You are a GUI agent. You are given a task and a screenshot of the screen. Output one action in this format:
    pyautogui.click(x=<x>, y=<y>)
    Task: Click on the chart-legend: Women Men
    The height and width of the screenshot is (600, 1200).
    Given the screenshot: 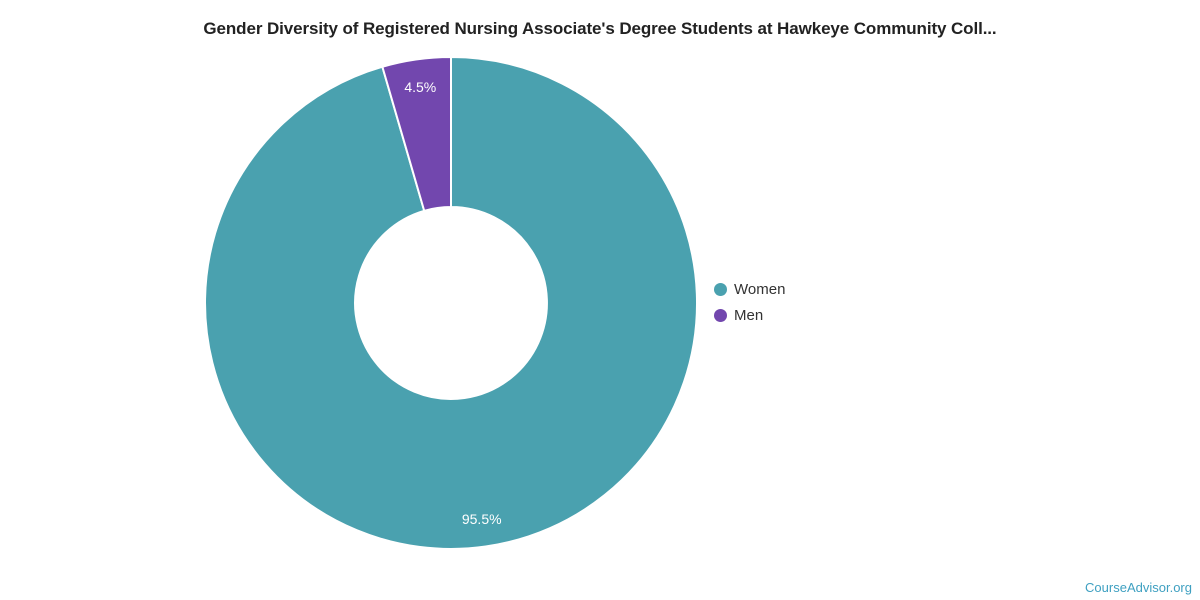 What is the action you would take?
    pyautogui.click(x=749, y=302)
    